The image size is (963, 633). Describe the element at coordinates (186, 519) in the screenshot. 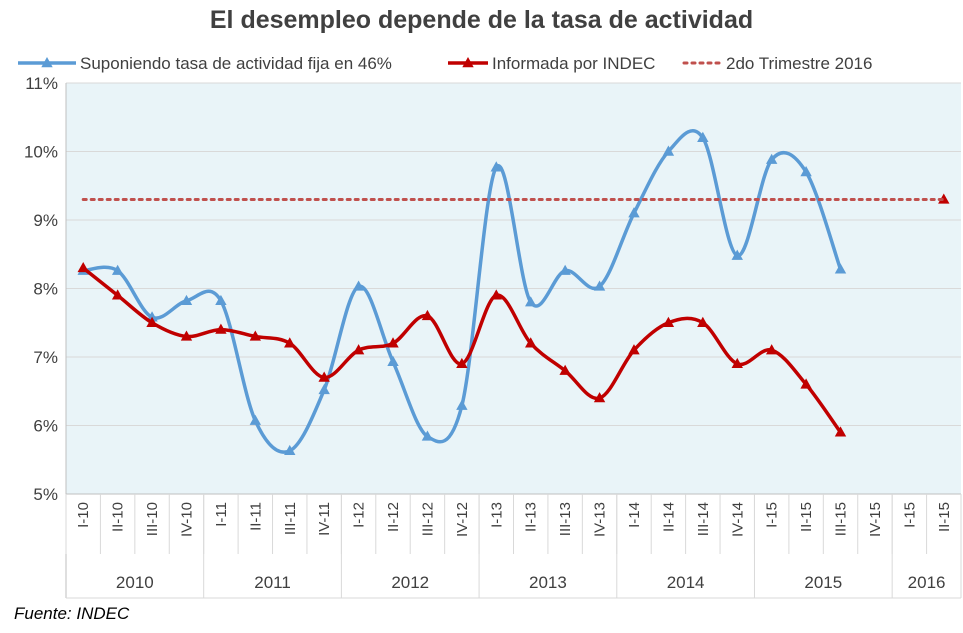

I see `x-tick-label: IV-10` at that location.